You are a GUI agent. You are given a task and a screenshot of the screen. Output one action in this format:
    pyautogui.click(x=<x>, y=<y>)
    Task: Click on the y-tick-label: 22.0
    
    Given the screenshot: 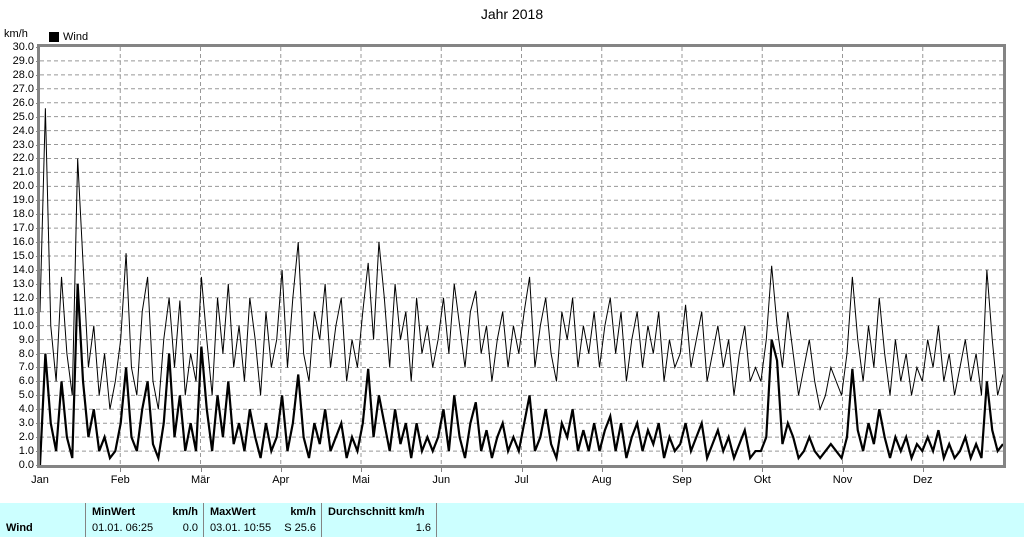 What is the action you would take?
    pyautogui.click(x=23, y=158)
    